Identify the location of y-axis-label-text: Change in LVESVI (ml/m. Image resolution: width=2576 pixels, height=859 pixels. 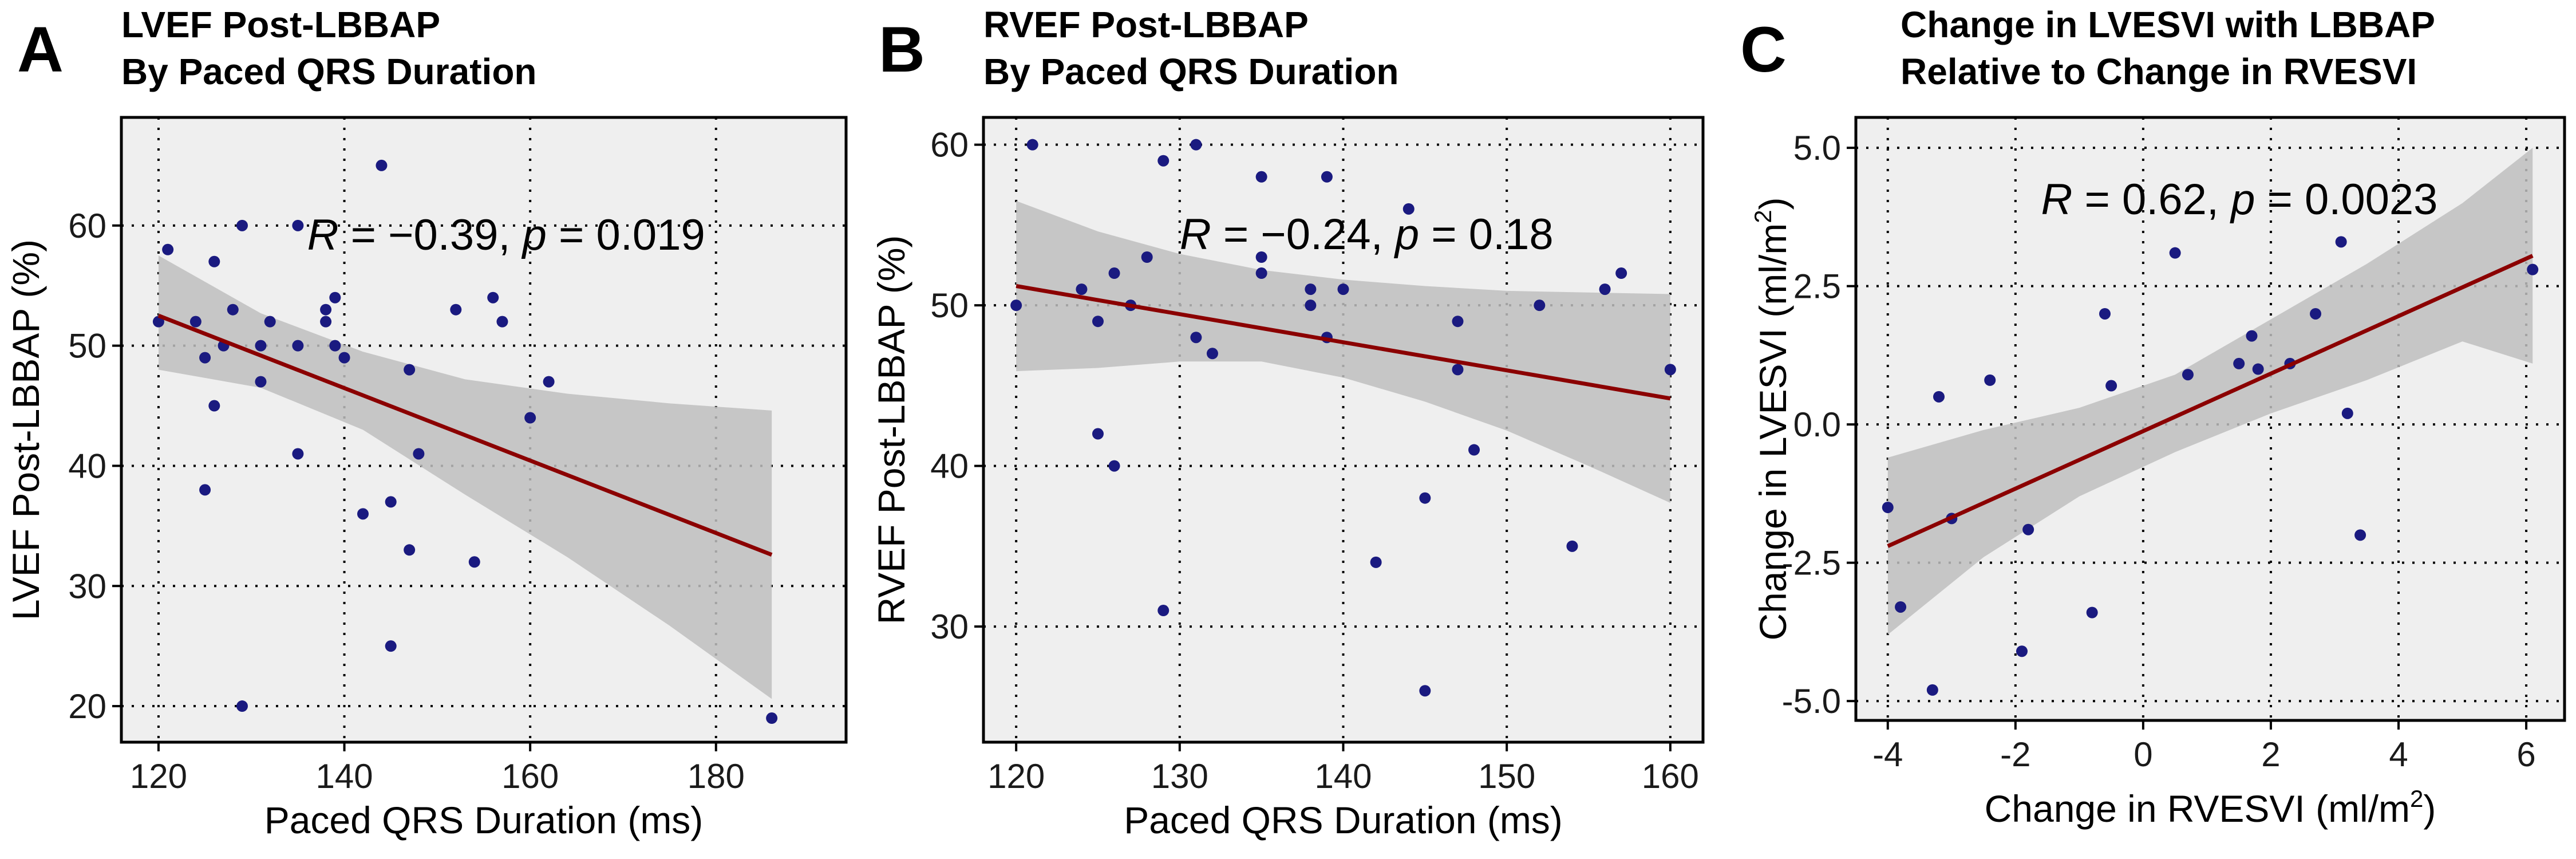
(1773, 432).